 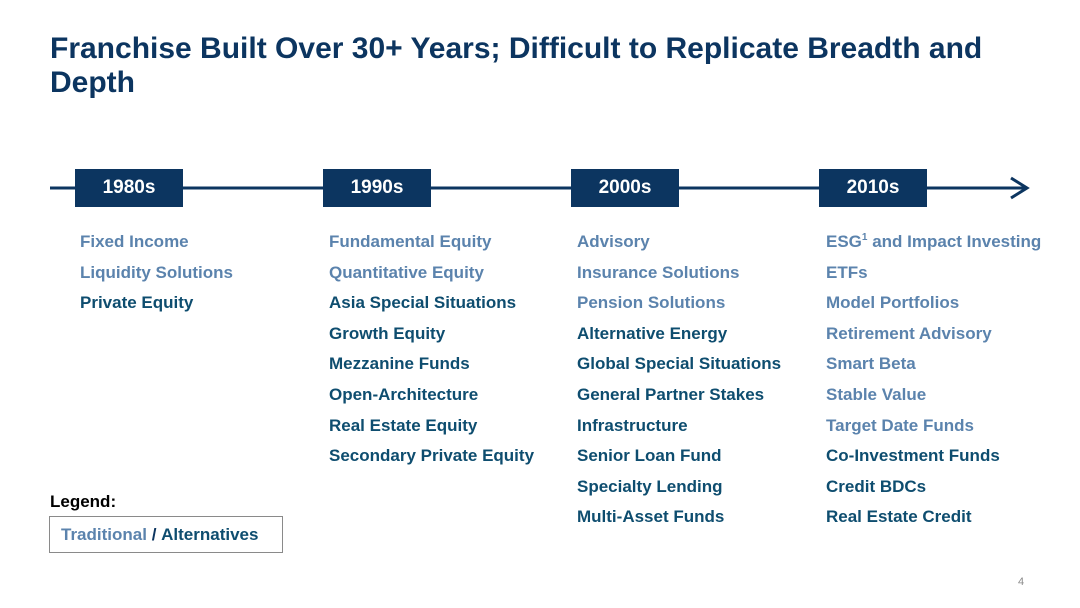 What do you see at coordinates (156, 272) in the screenshot?
I see `strategy-name: Liquidity Solutions` at bounding box center [156, 272].